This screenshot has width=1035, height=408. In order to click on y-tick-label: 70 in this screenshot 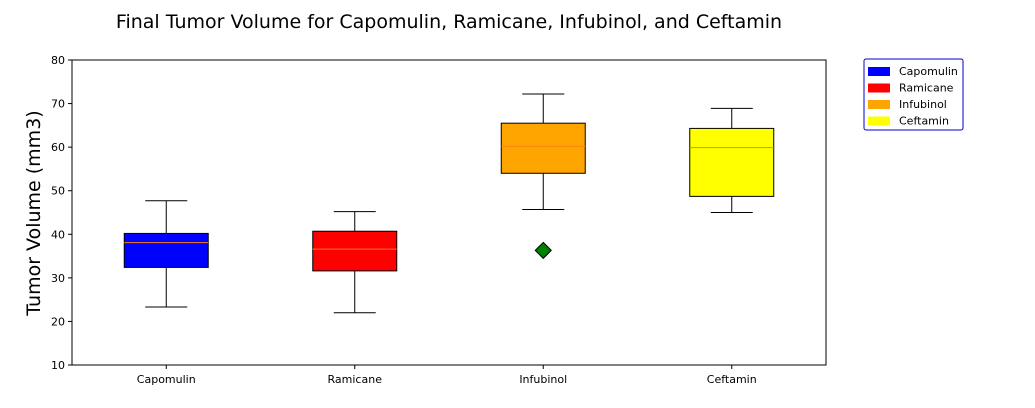, I will do `click(58, 104)`.